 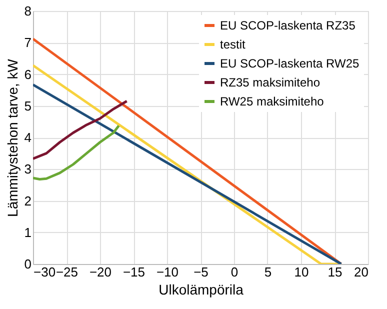 I want to click on legend-label: RW25 maksimiteho, so click(x=272, y=101).